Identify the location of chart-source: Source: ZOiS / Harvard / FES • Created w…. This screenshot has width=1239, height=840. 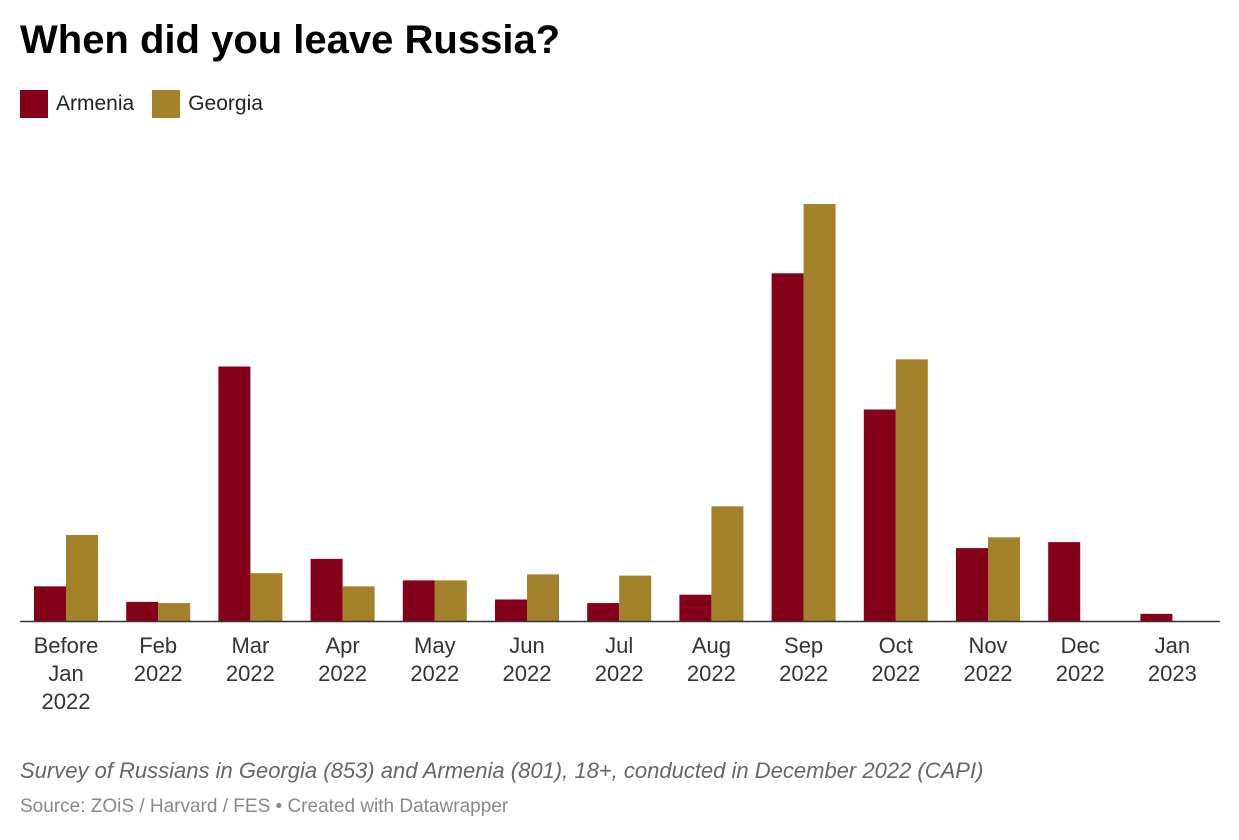
(264, 806).